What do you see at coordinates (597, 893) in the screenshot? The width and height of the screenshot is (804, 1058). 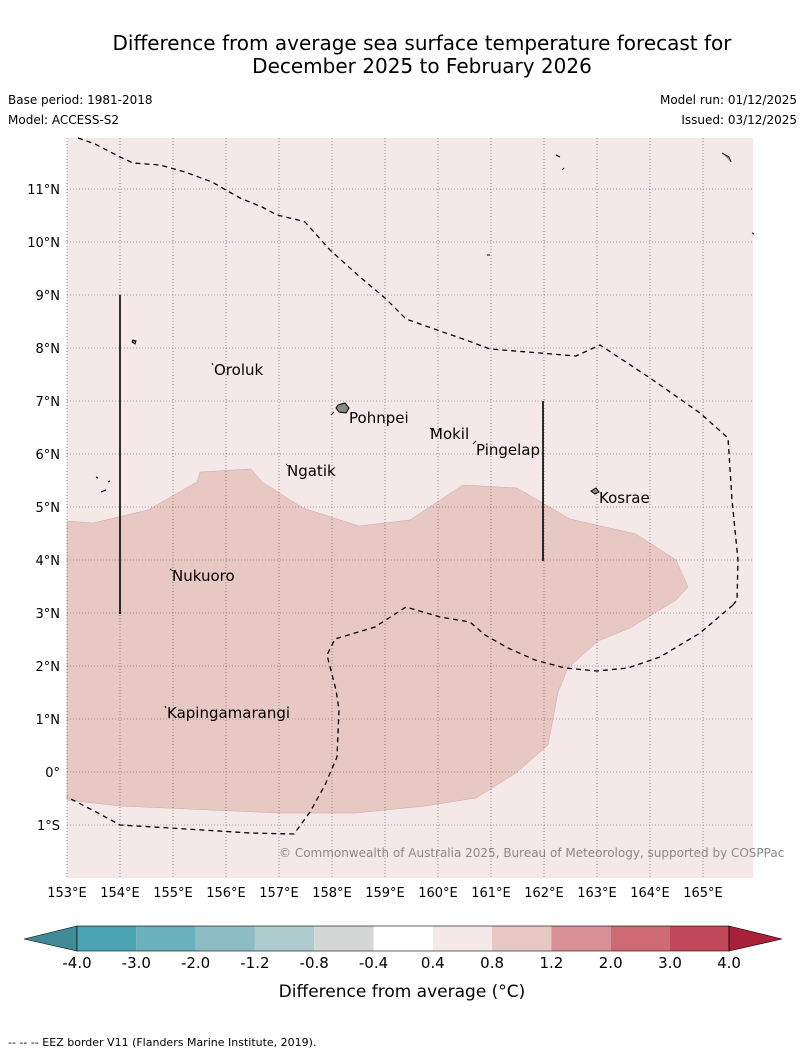 I see `lon-label: 163°E` at bounding box center [597, 893].